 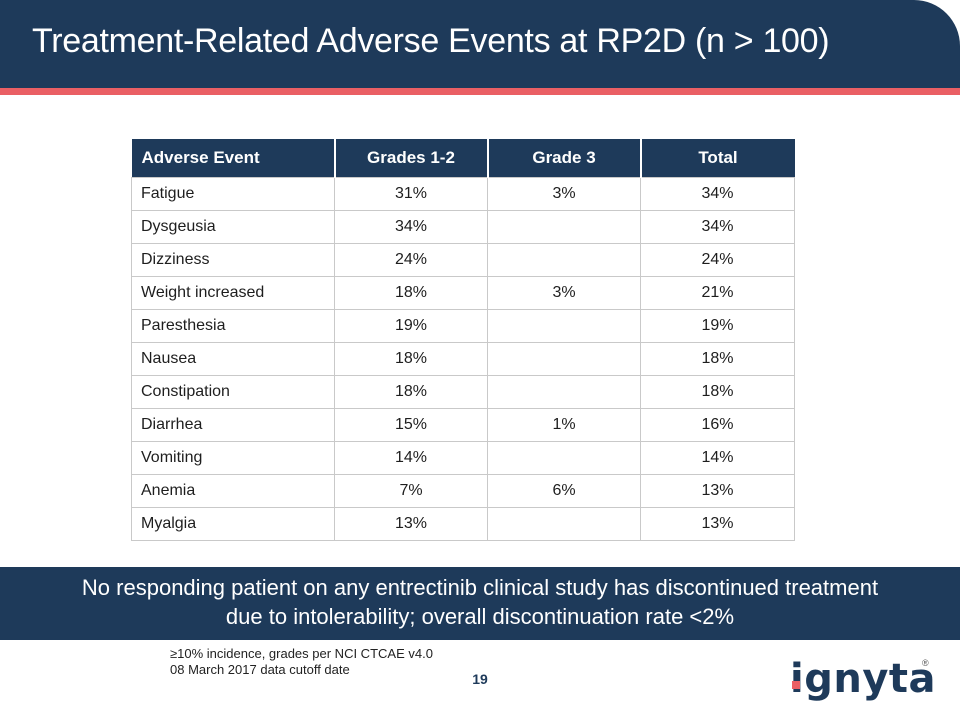 What do you see at coordinates (233, 227) in the screenshot?
I see `adverse-event-cell: Dysgeusia` at bounding box center [233, 227].